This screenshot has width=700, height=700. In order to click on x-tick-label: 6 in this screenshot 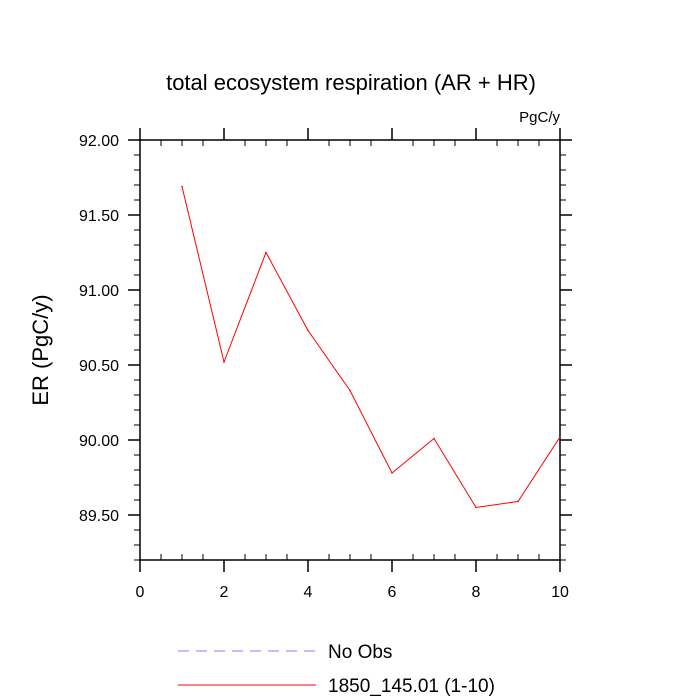, I will do `click(392, 592)`.